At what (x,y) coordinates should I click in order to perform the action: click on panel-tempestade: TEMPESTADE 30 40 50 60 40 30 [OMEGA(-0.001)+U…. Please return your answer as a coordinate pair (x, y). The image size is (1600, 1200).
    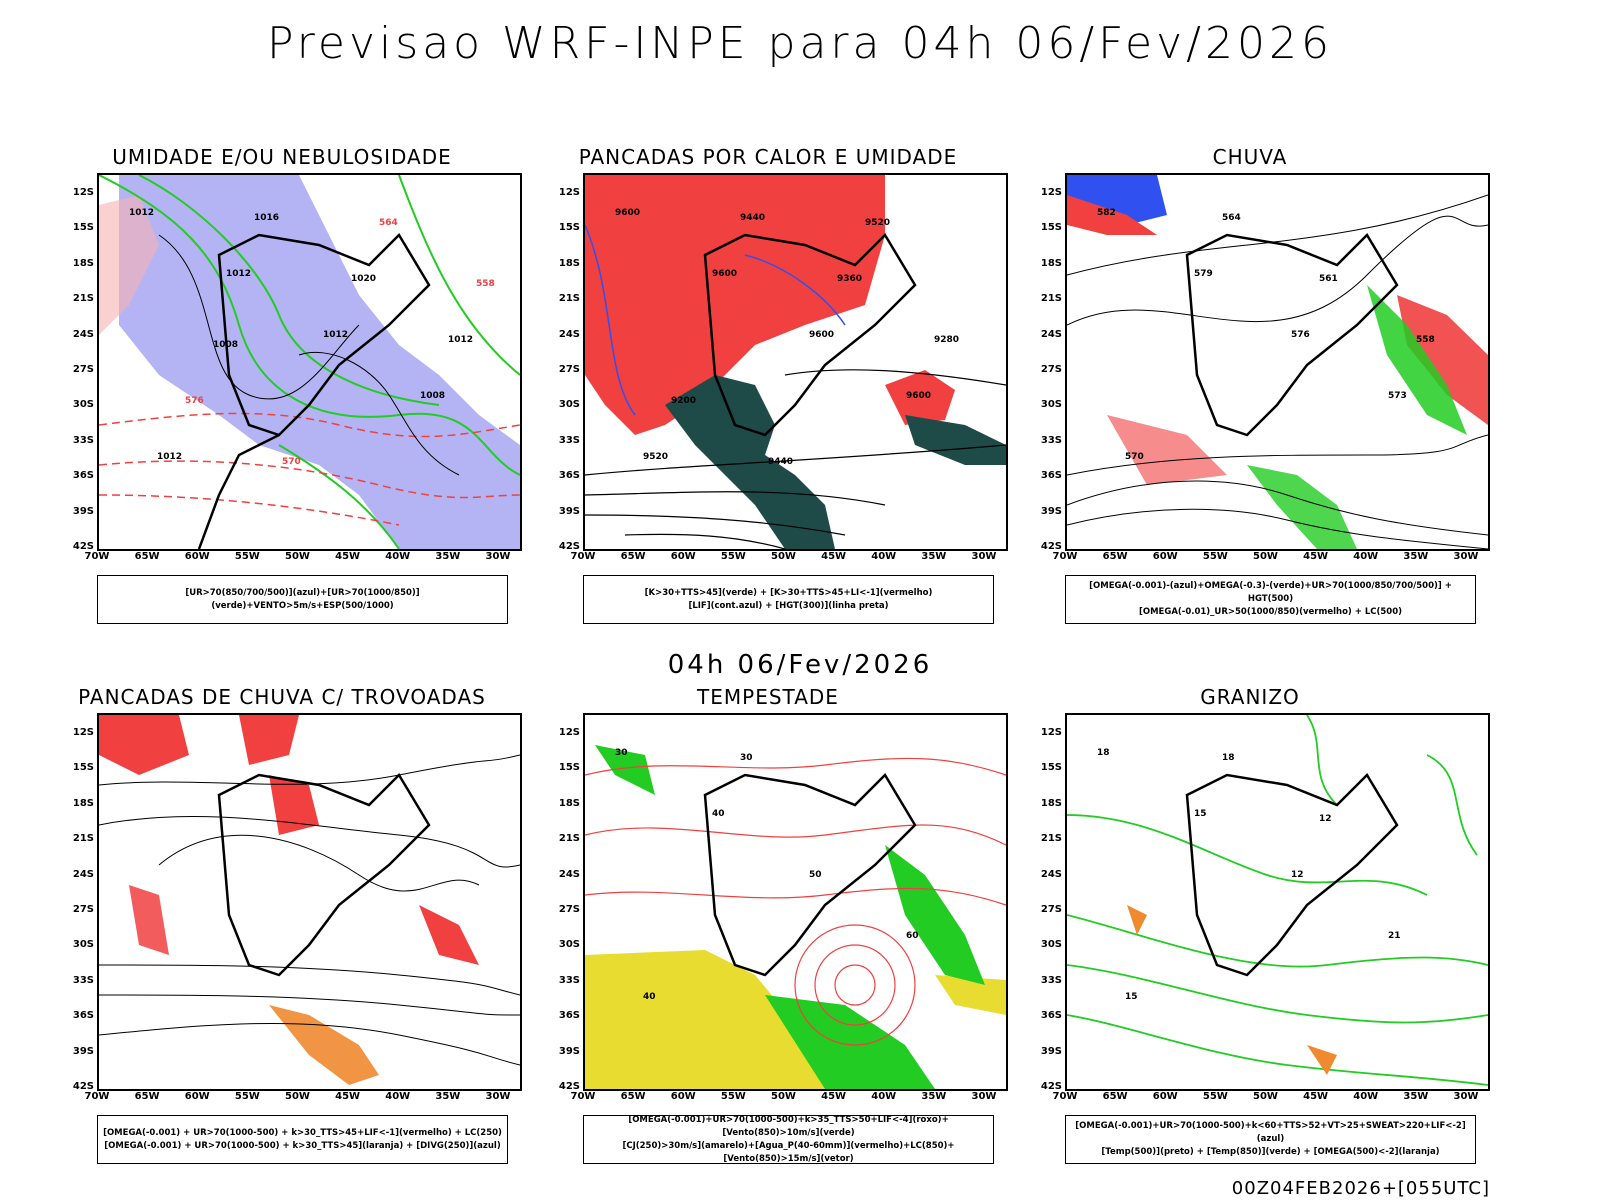
    Looking at the image, I should click on (768, 935).